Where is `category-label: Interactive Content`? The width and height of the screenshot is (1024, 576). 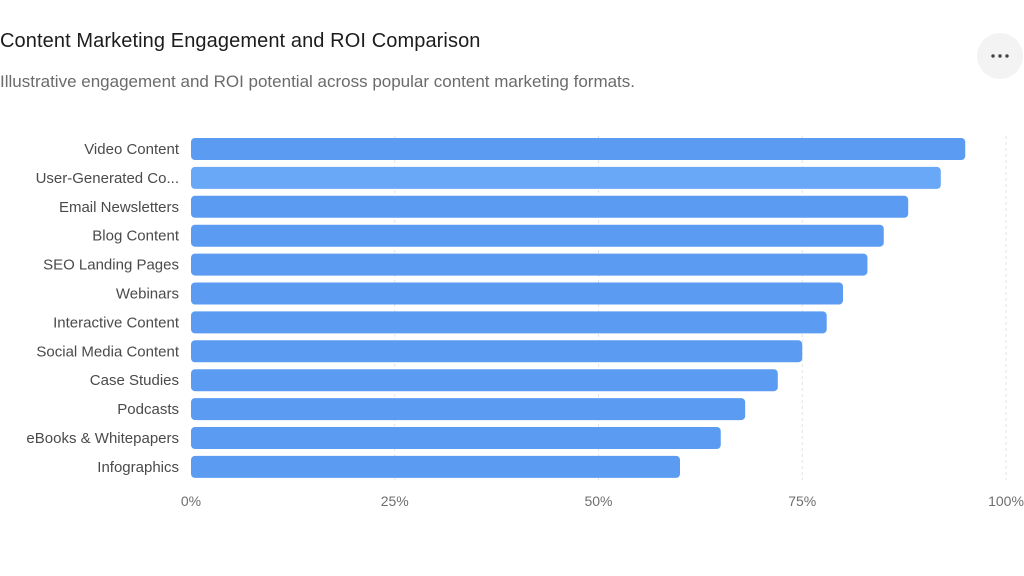 category-label: Interactive Content is located at coordinates (116, 322).